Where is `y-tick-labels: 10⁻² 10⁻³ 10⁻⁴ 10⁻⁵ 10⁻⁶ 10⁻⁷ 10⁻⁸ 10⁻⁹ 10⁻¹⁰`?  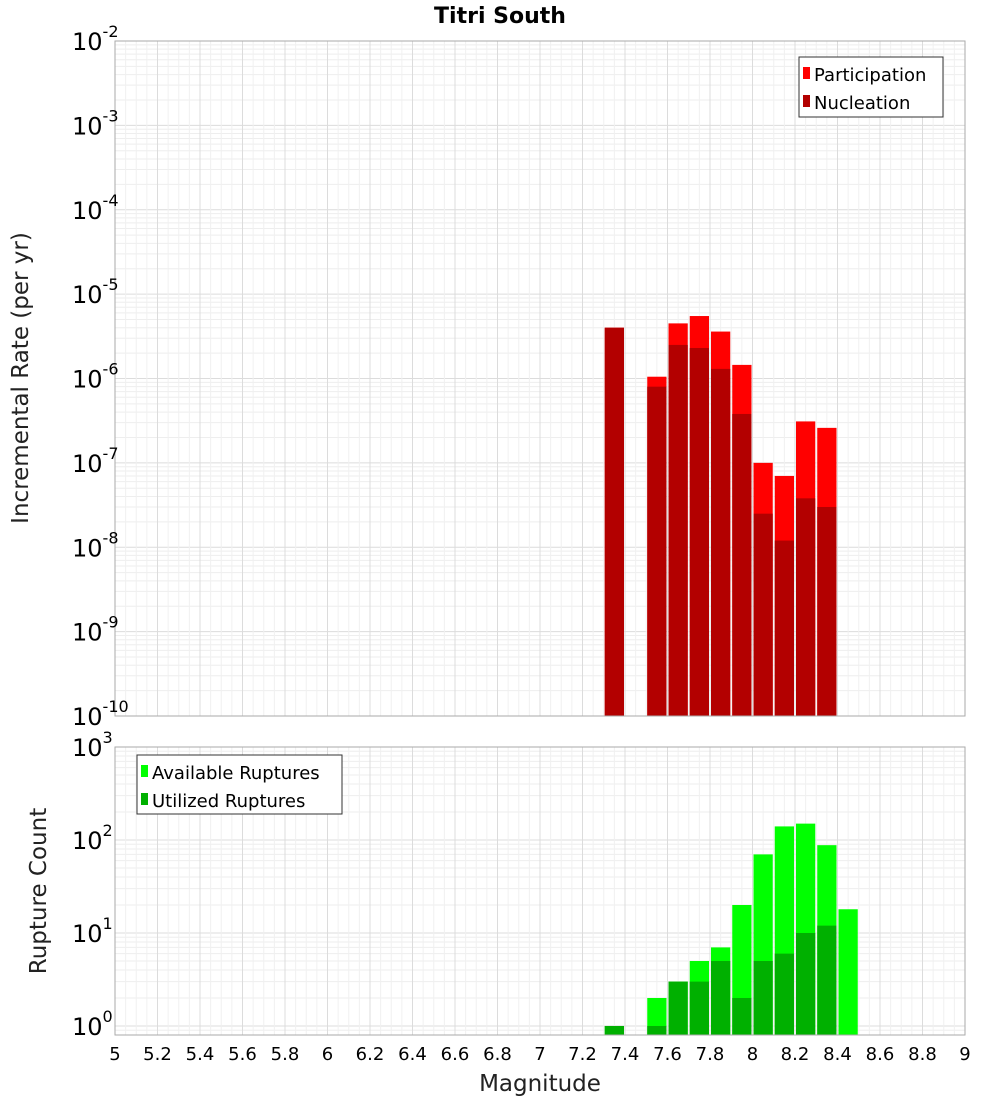
y-tick-labels: 10⁻² 10⁻³ 10⁻⁴ 10⁻⁵ 10⁻⁶ 10⁻⁷ 10⁻⁸ 10⁻⁹ 10⁻¹⁰ is located at coordinates (100, 376).